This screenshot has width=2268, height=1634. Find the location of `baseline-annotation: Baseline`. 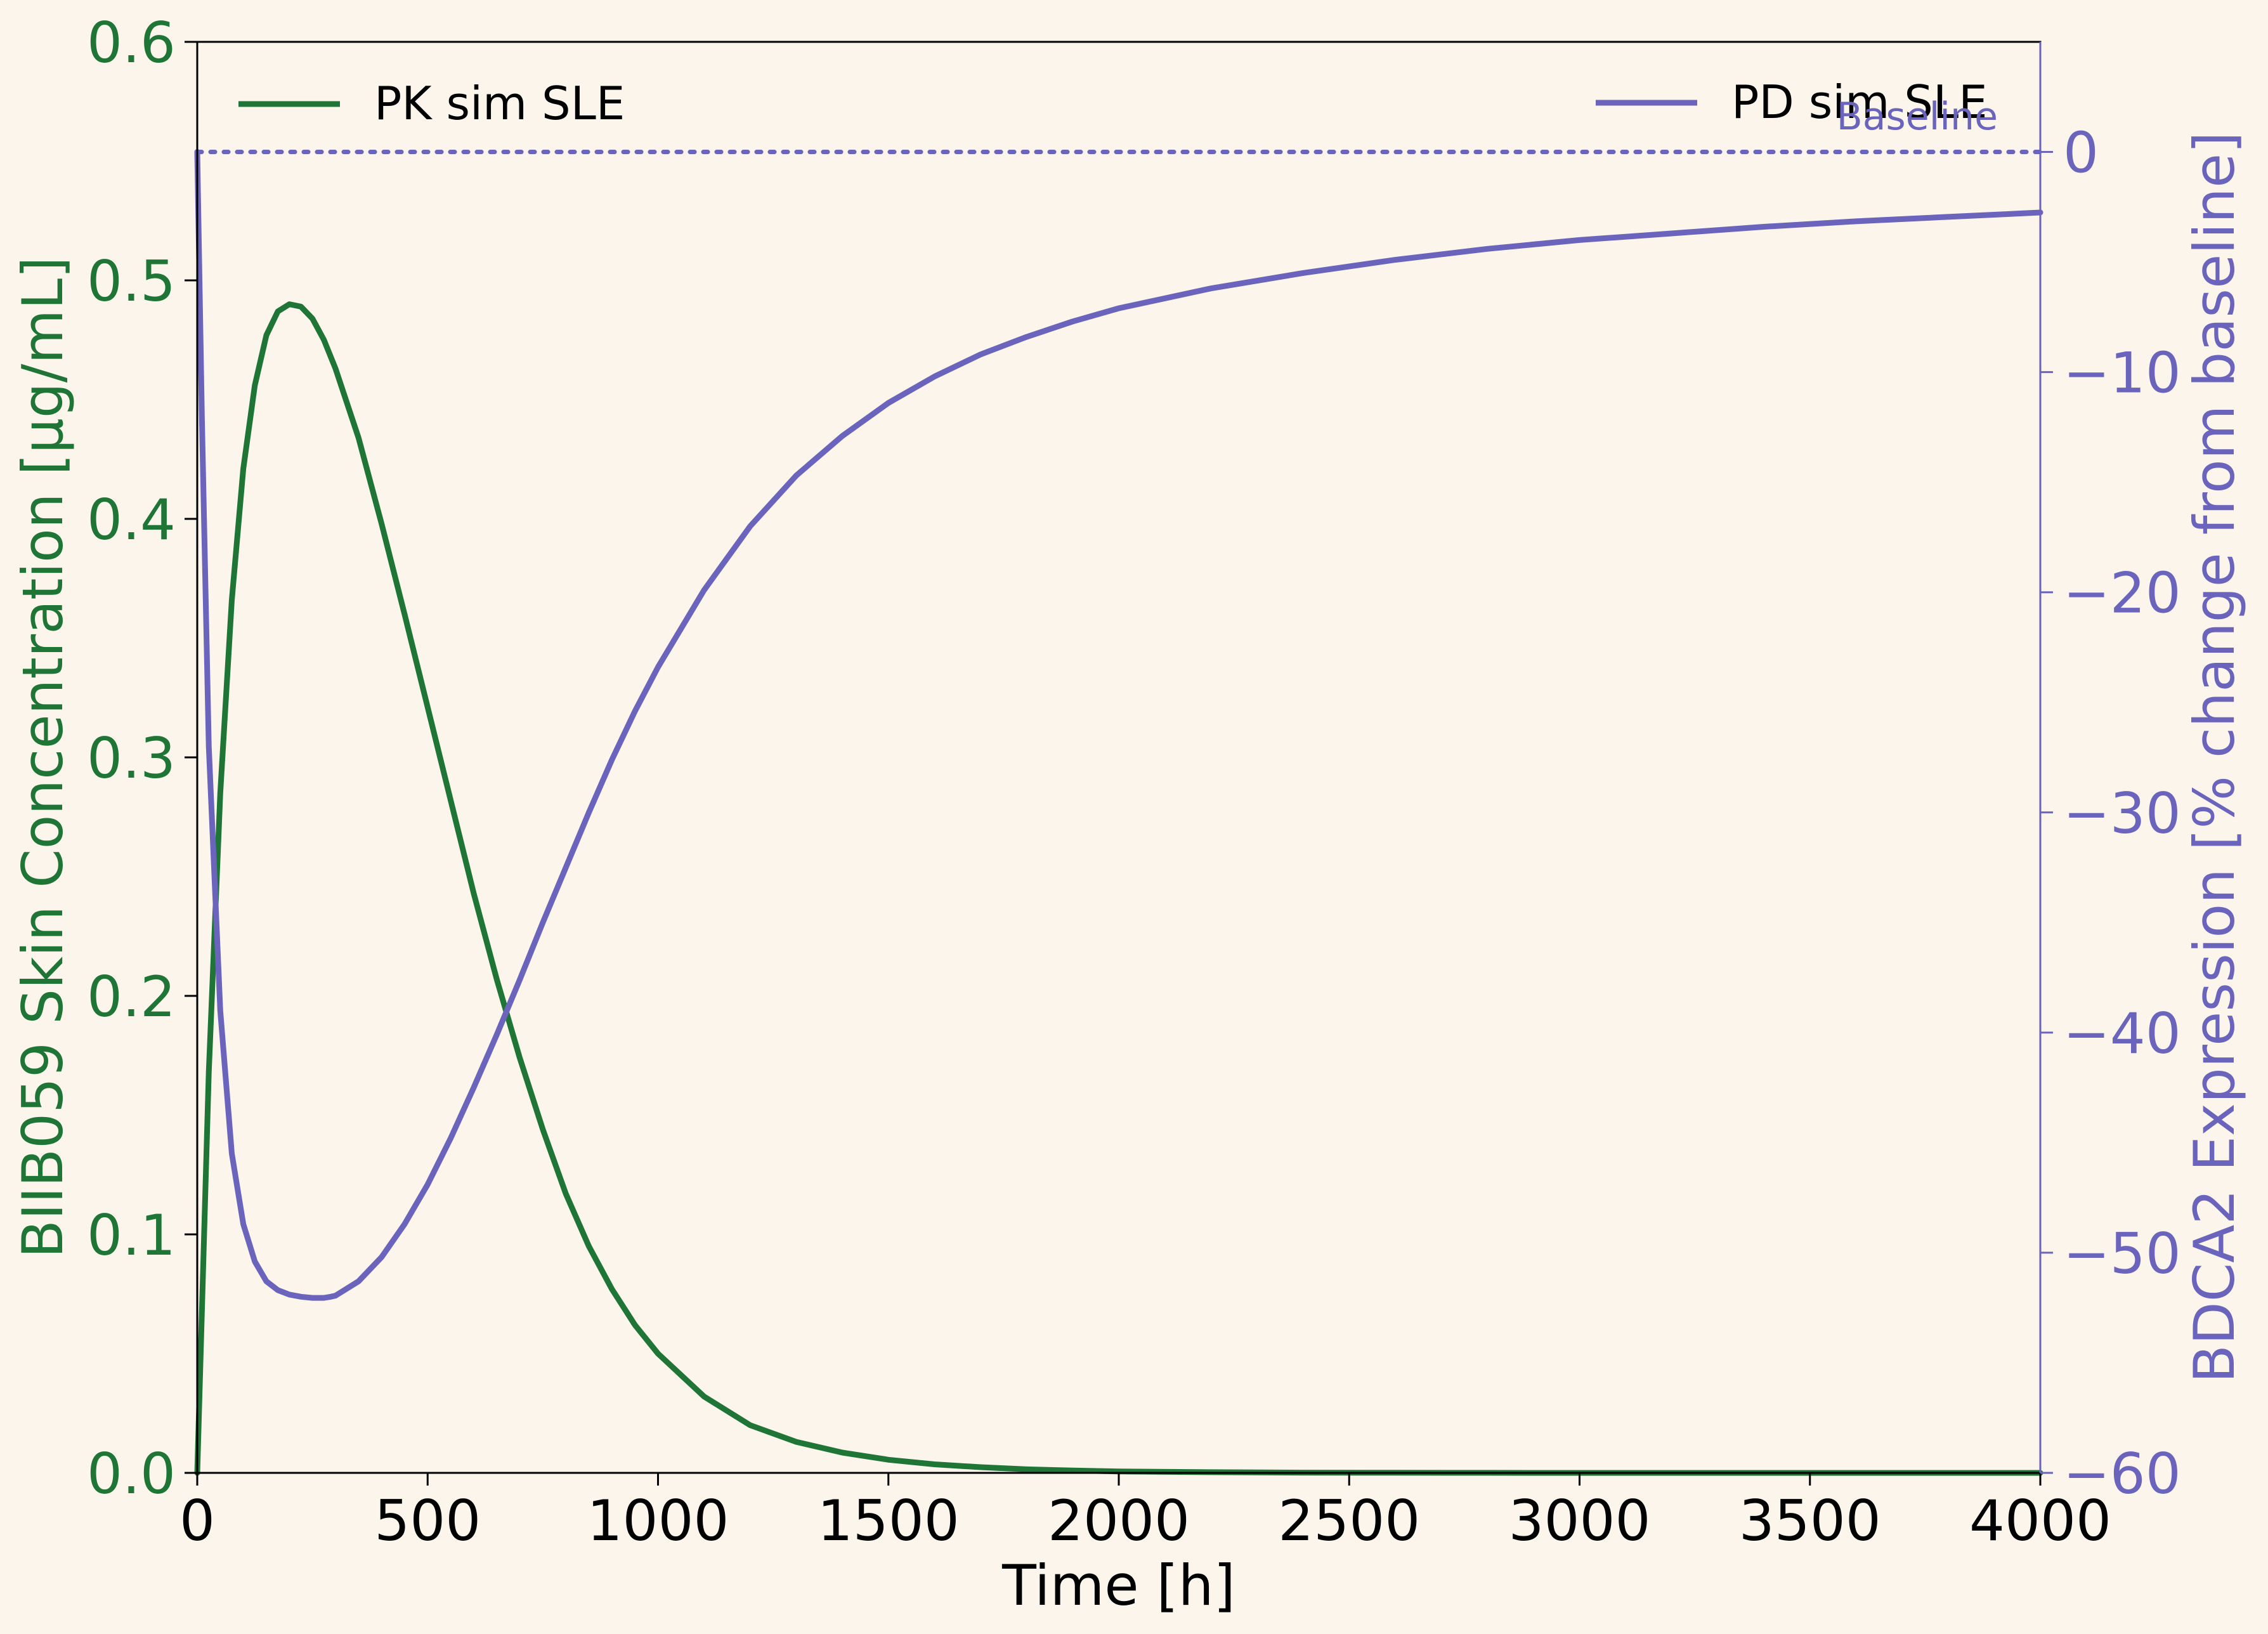

baseline-annotation: Baseline is located at coordinates (1918, 117).